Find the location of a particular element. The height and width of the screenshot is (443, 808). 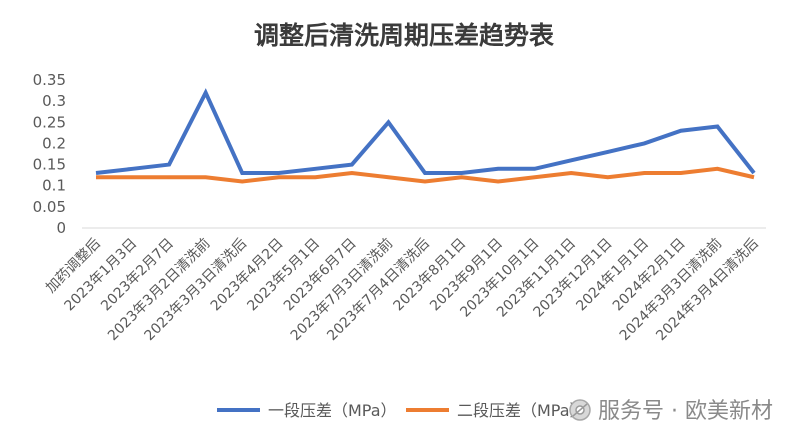

watermark: 服务号 · 欧美新材 is located at coordinates (671, 411).